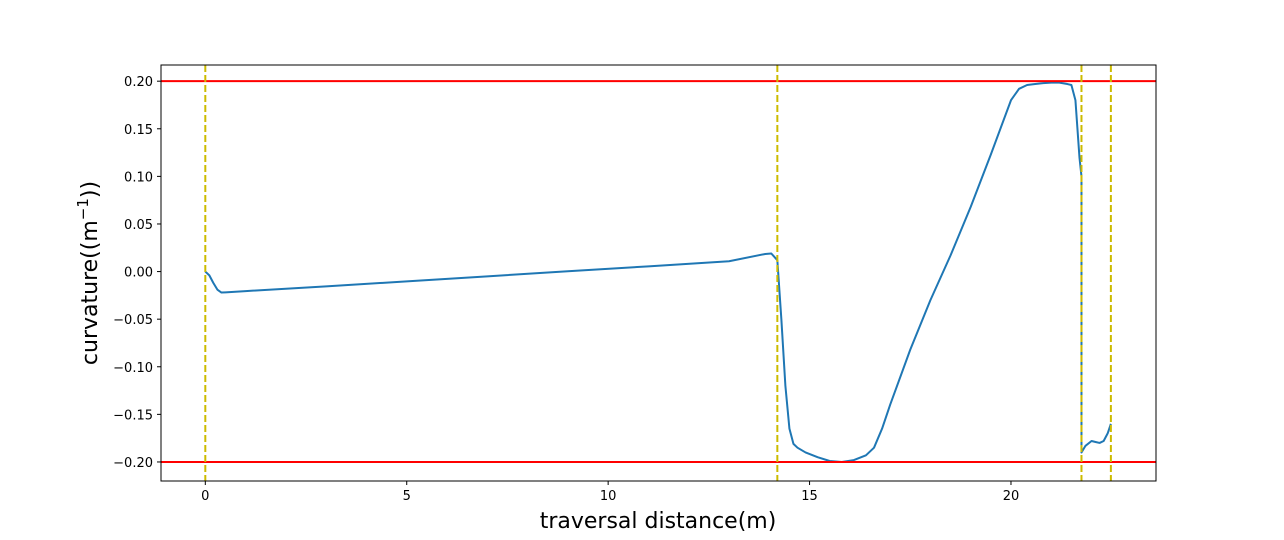 The height and width of the screenshot is (540, 1284). I want to click on y-tick-label: 0.15, so click(138, 130).